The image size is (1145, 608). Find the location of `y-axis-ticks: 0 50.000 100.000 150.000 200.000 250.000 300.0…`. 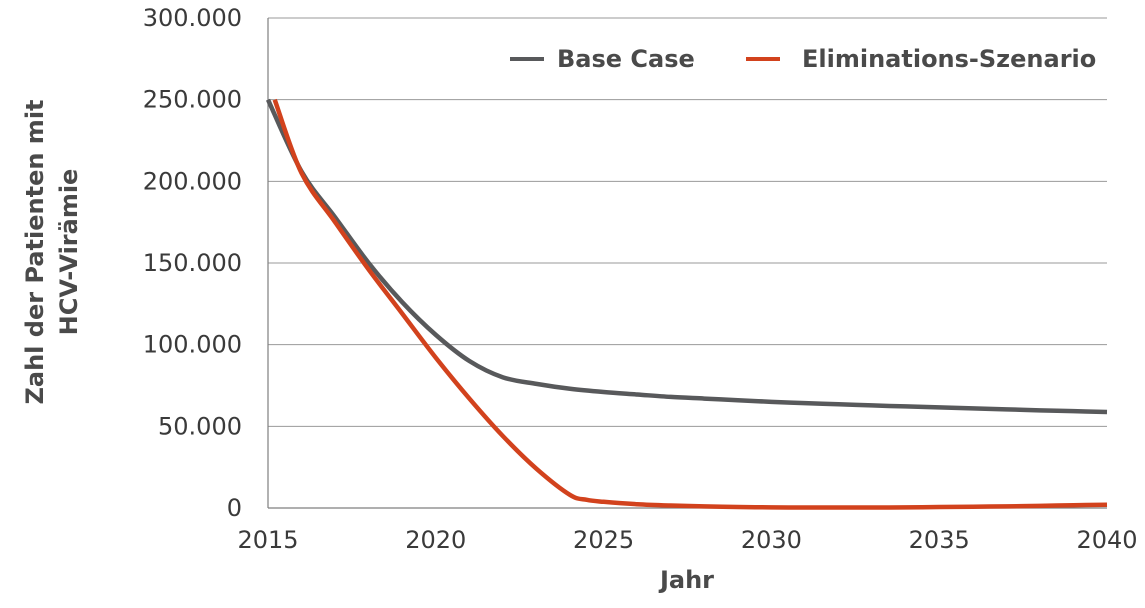

y-axis-ticks: 0 50.000 100.000 150.000 200.000 250.000 300.0… is located at coordinates (192, 263).